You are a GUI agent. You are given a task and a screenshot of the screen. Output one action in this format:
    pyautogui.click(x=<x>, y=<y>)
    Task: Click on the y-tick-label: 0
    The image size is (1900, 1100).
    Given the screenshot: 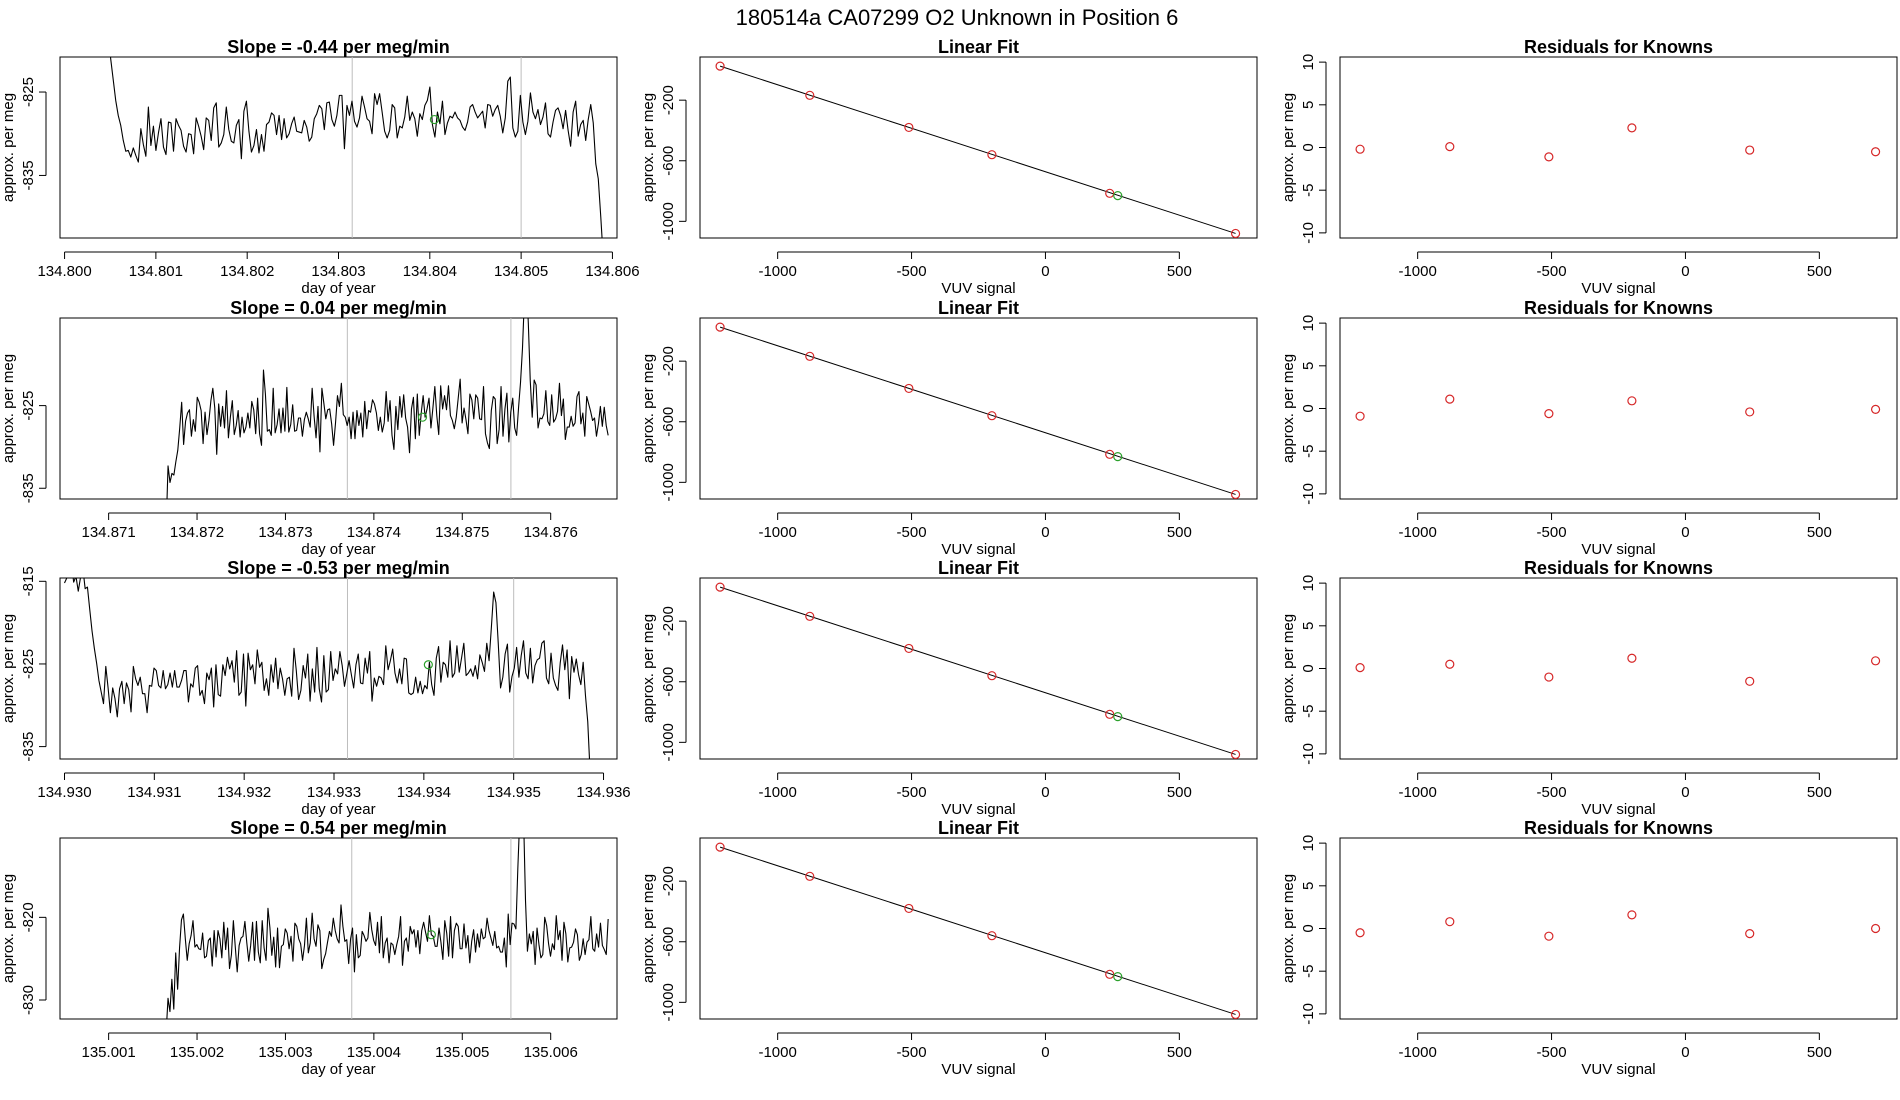 What is the action you would take?
    pyautogui.click(x=1308, y=928)
    